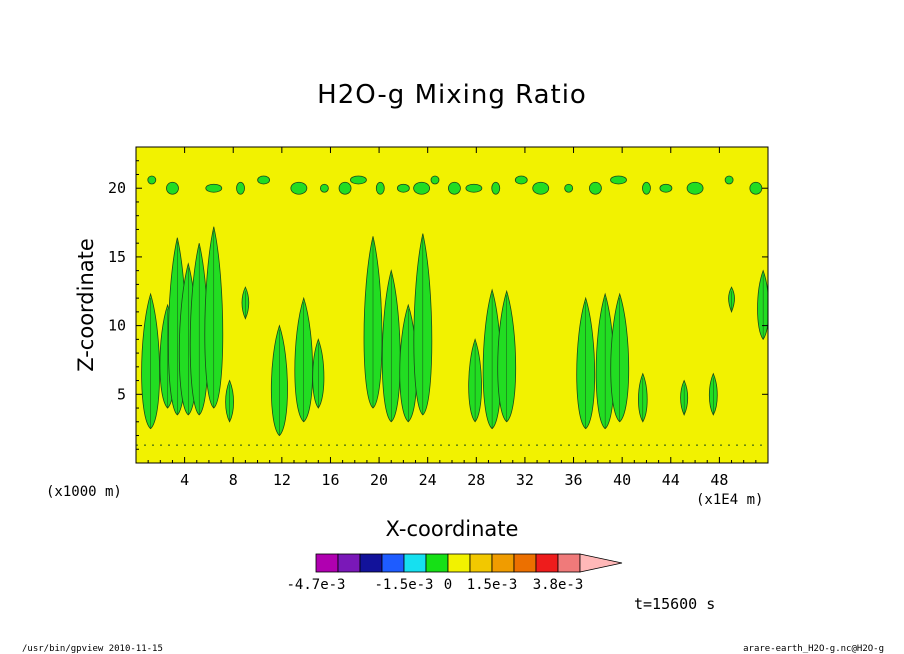 The image size is (904, 654). Describe the element at coordinates (379, 480) in the screenshot. I see `x-tick-label: 20` at that location.